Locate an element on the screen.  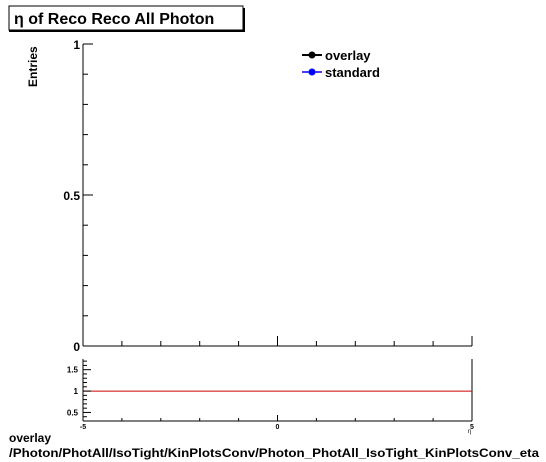
y-axis-label: Entries is located at coordinates (33, 66).